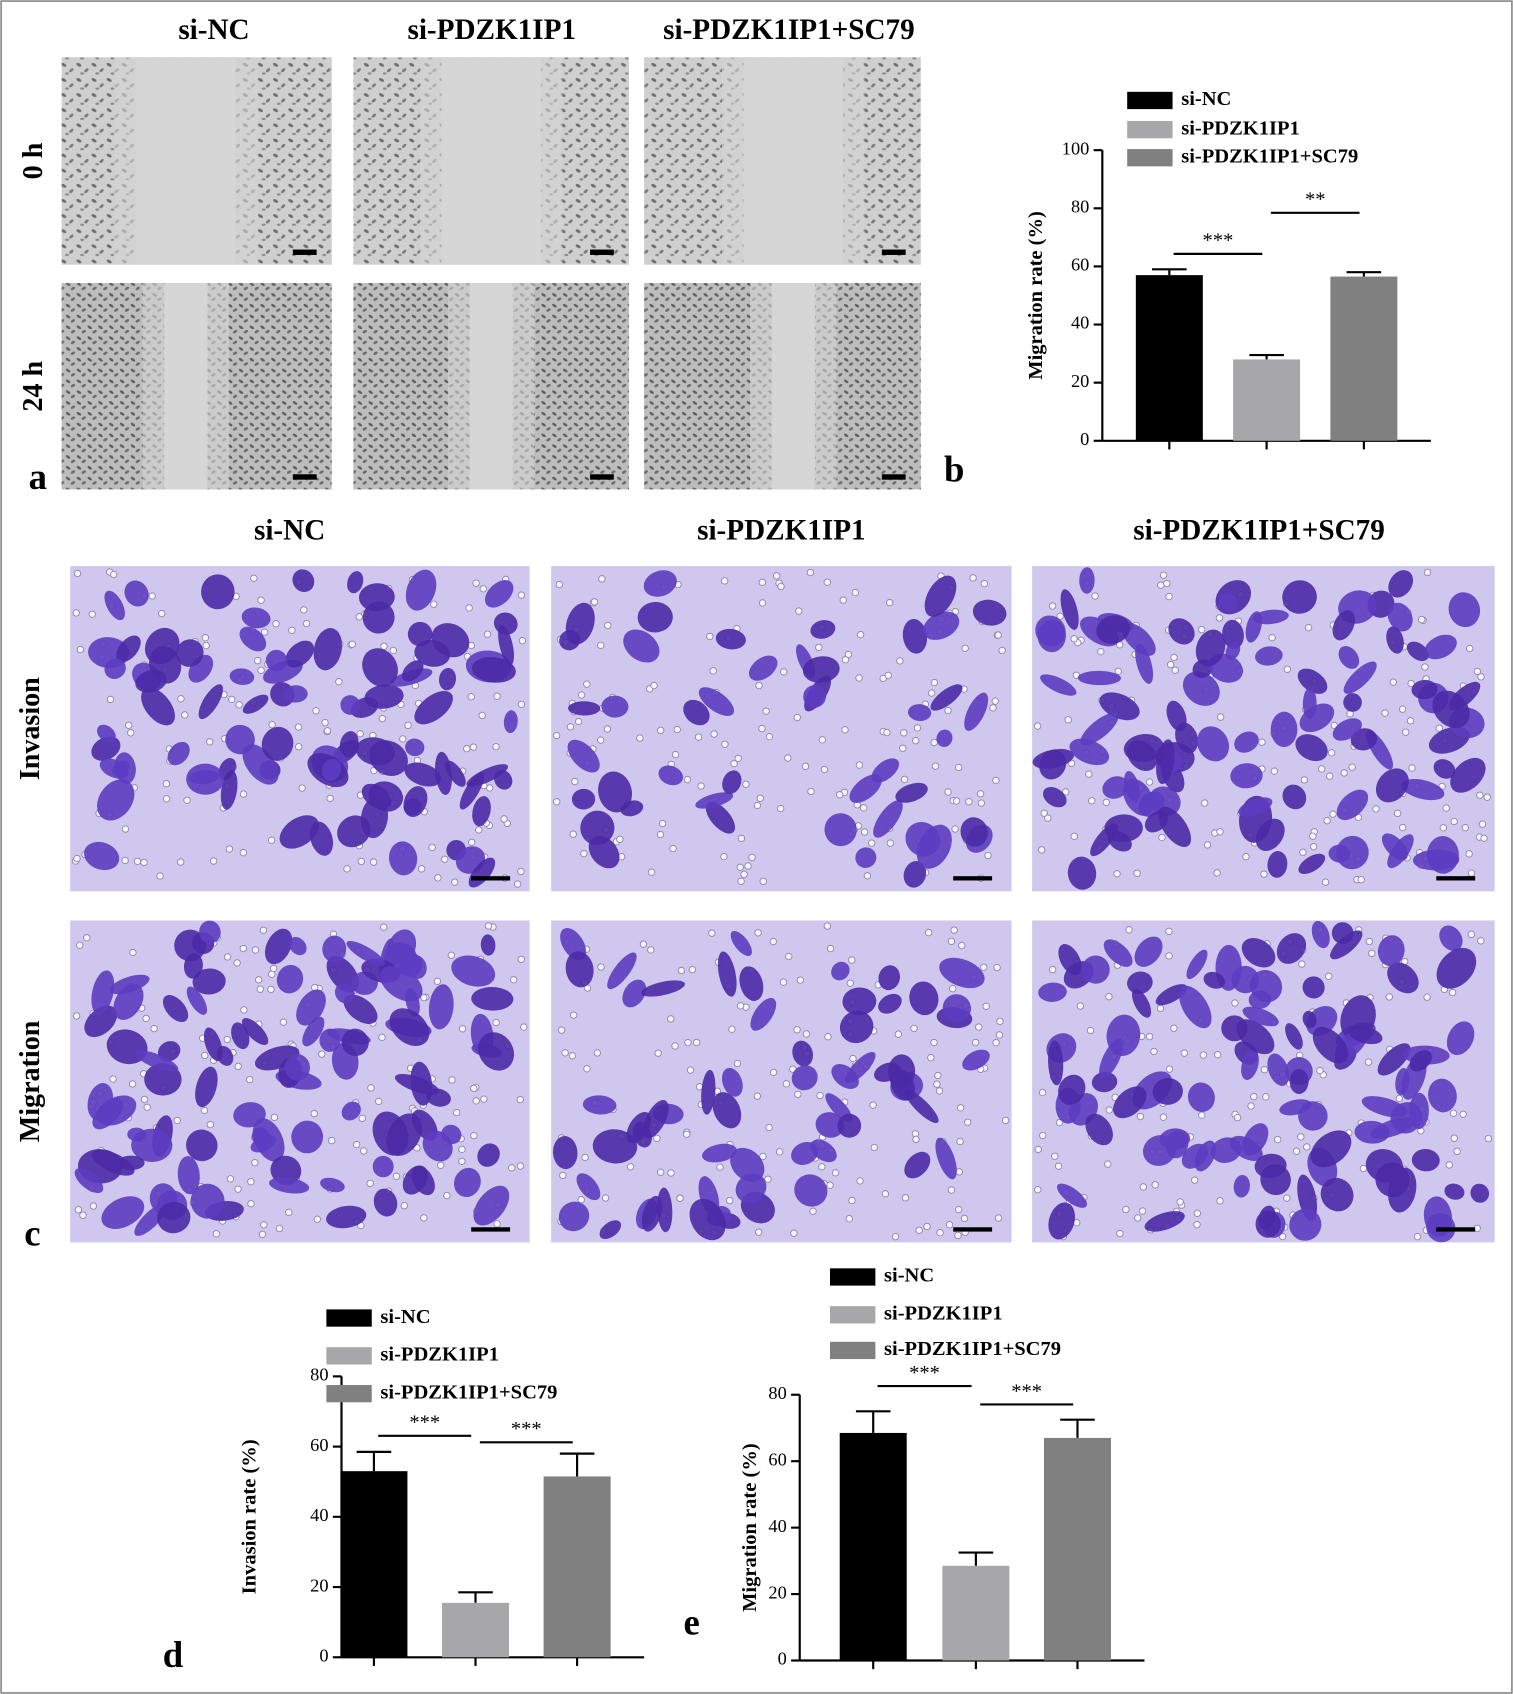 This screenshot has width=1513, height=1694. Describe the element at coordinates (38, 476) in the screenshot. I see `panel-label: a` at that location.